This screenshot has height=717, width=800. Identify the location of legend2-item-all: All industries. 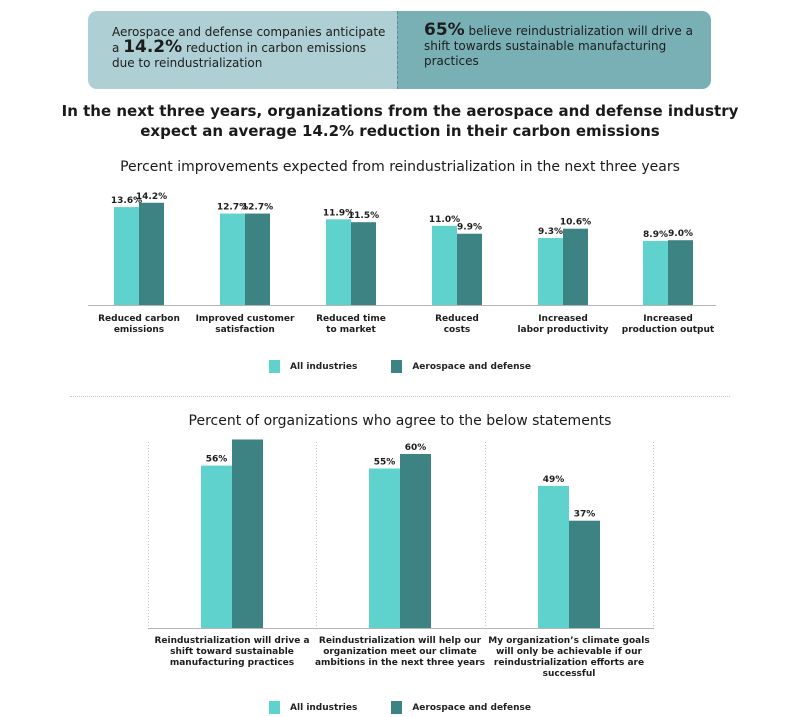
(313, 707).